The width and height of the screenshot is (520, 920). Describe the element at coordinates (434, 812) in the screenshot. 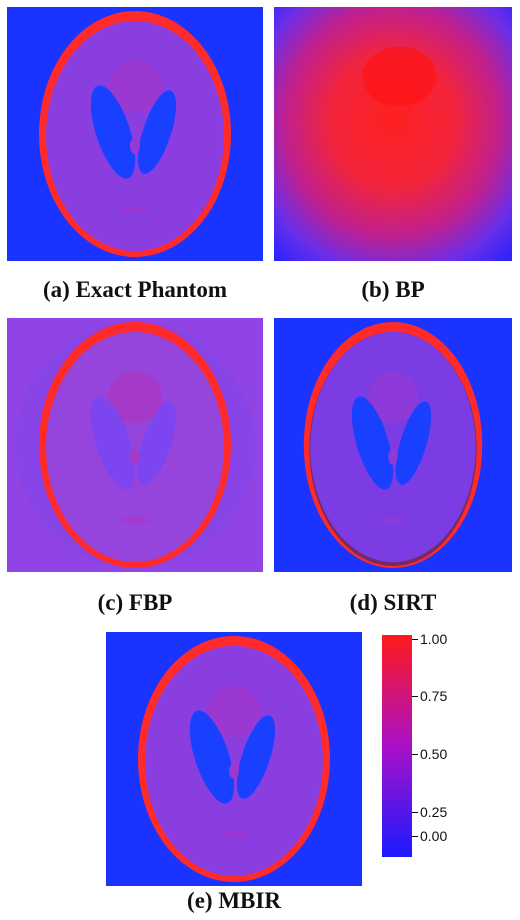

I see `colorbar-label-025: 0.25` at that location.